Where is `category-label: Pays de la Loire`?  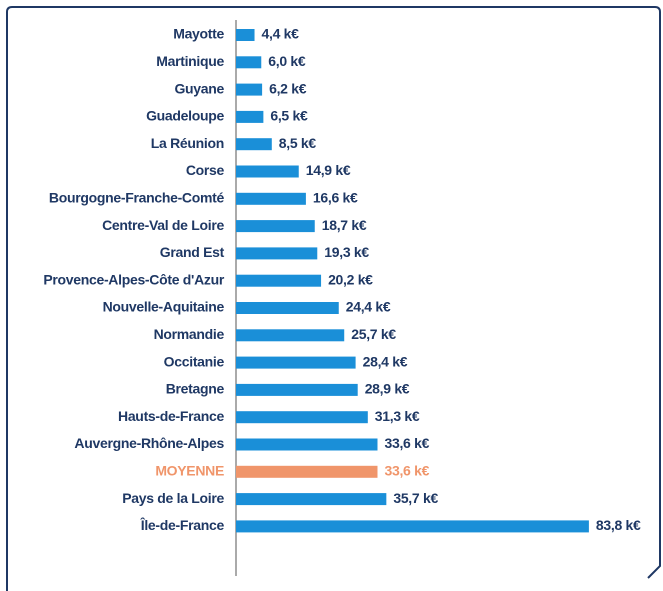 category-label: Pays de la Loire is located at coordinates (173, 498).